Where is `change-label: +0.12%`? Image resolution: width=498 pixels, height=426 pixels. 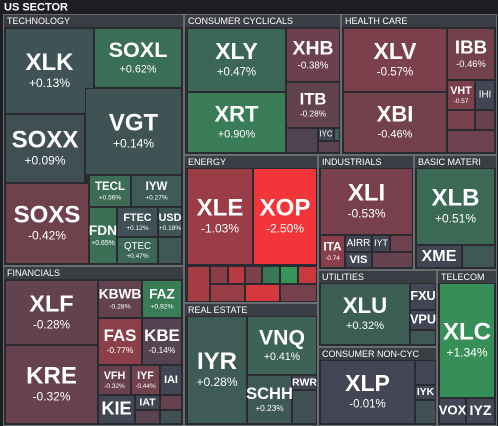 change-label: +0.12% is located at coordinates (137, 228).